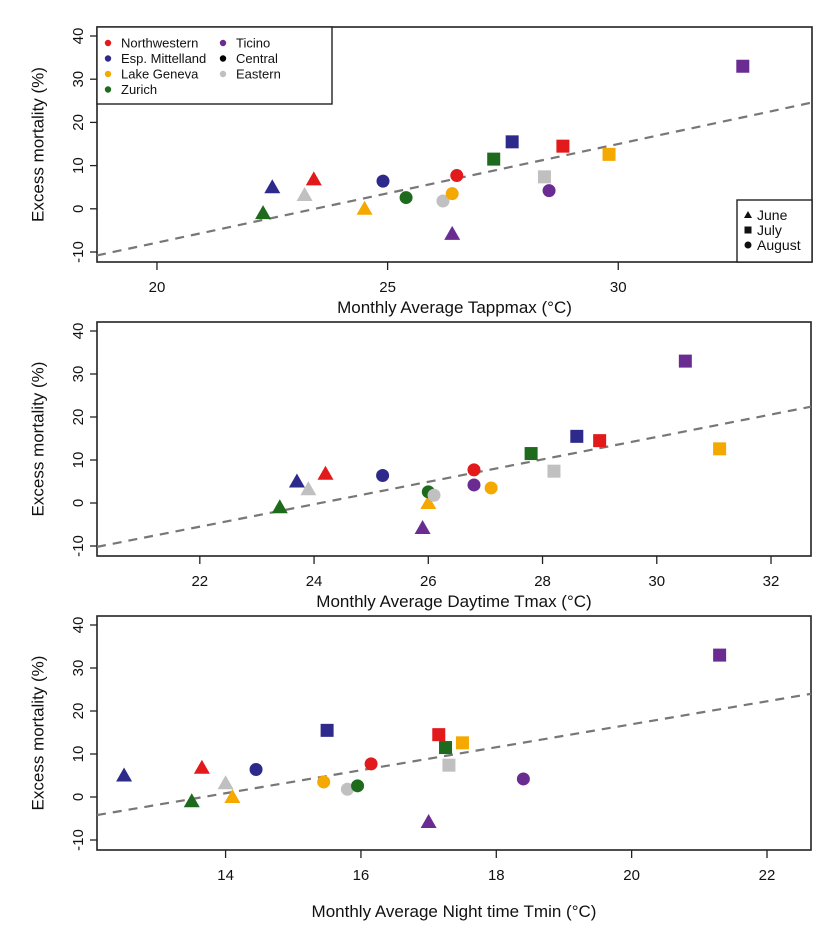 The height and width of the screenshot is (940, 840). What do you see at coordinates (453, 601) in the screenshot?
I see `x-axis-label: Monthly Average Daytime Tmax (°C)` at bounding box center [453, 601].